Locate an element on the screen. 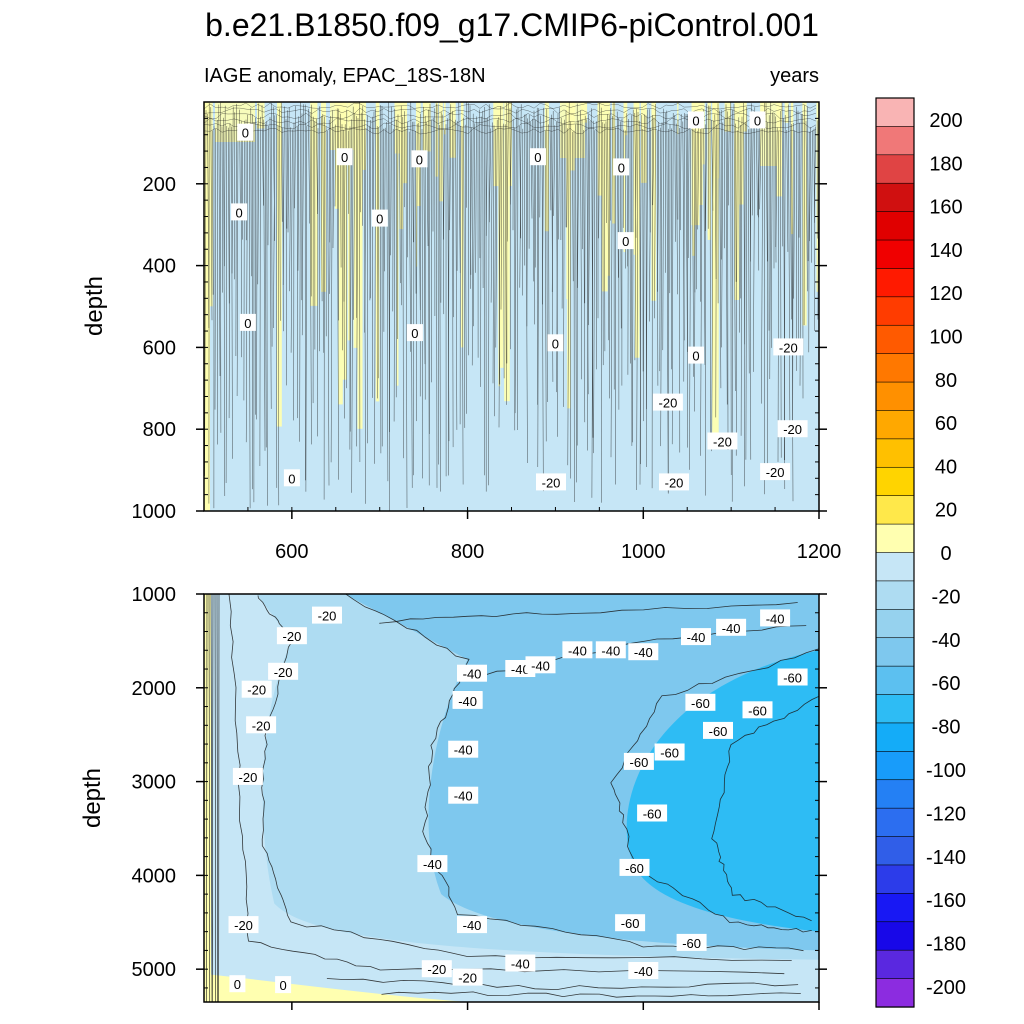 The width and height of the screenshot is (1024, 1024). colorbar-label: 160 is located at coordinates (945, 208).